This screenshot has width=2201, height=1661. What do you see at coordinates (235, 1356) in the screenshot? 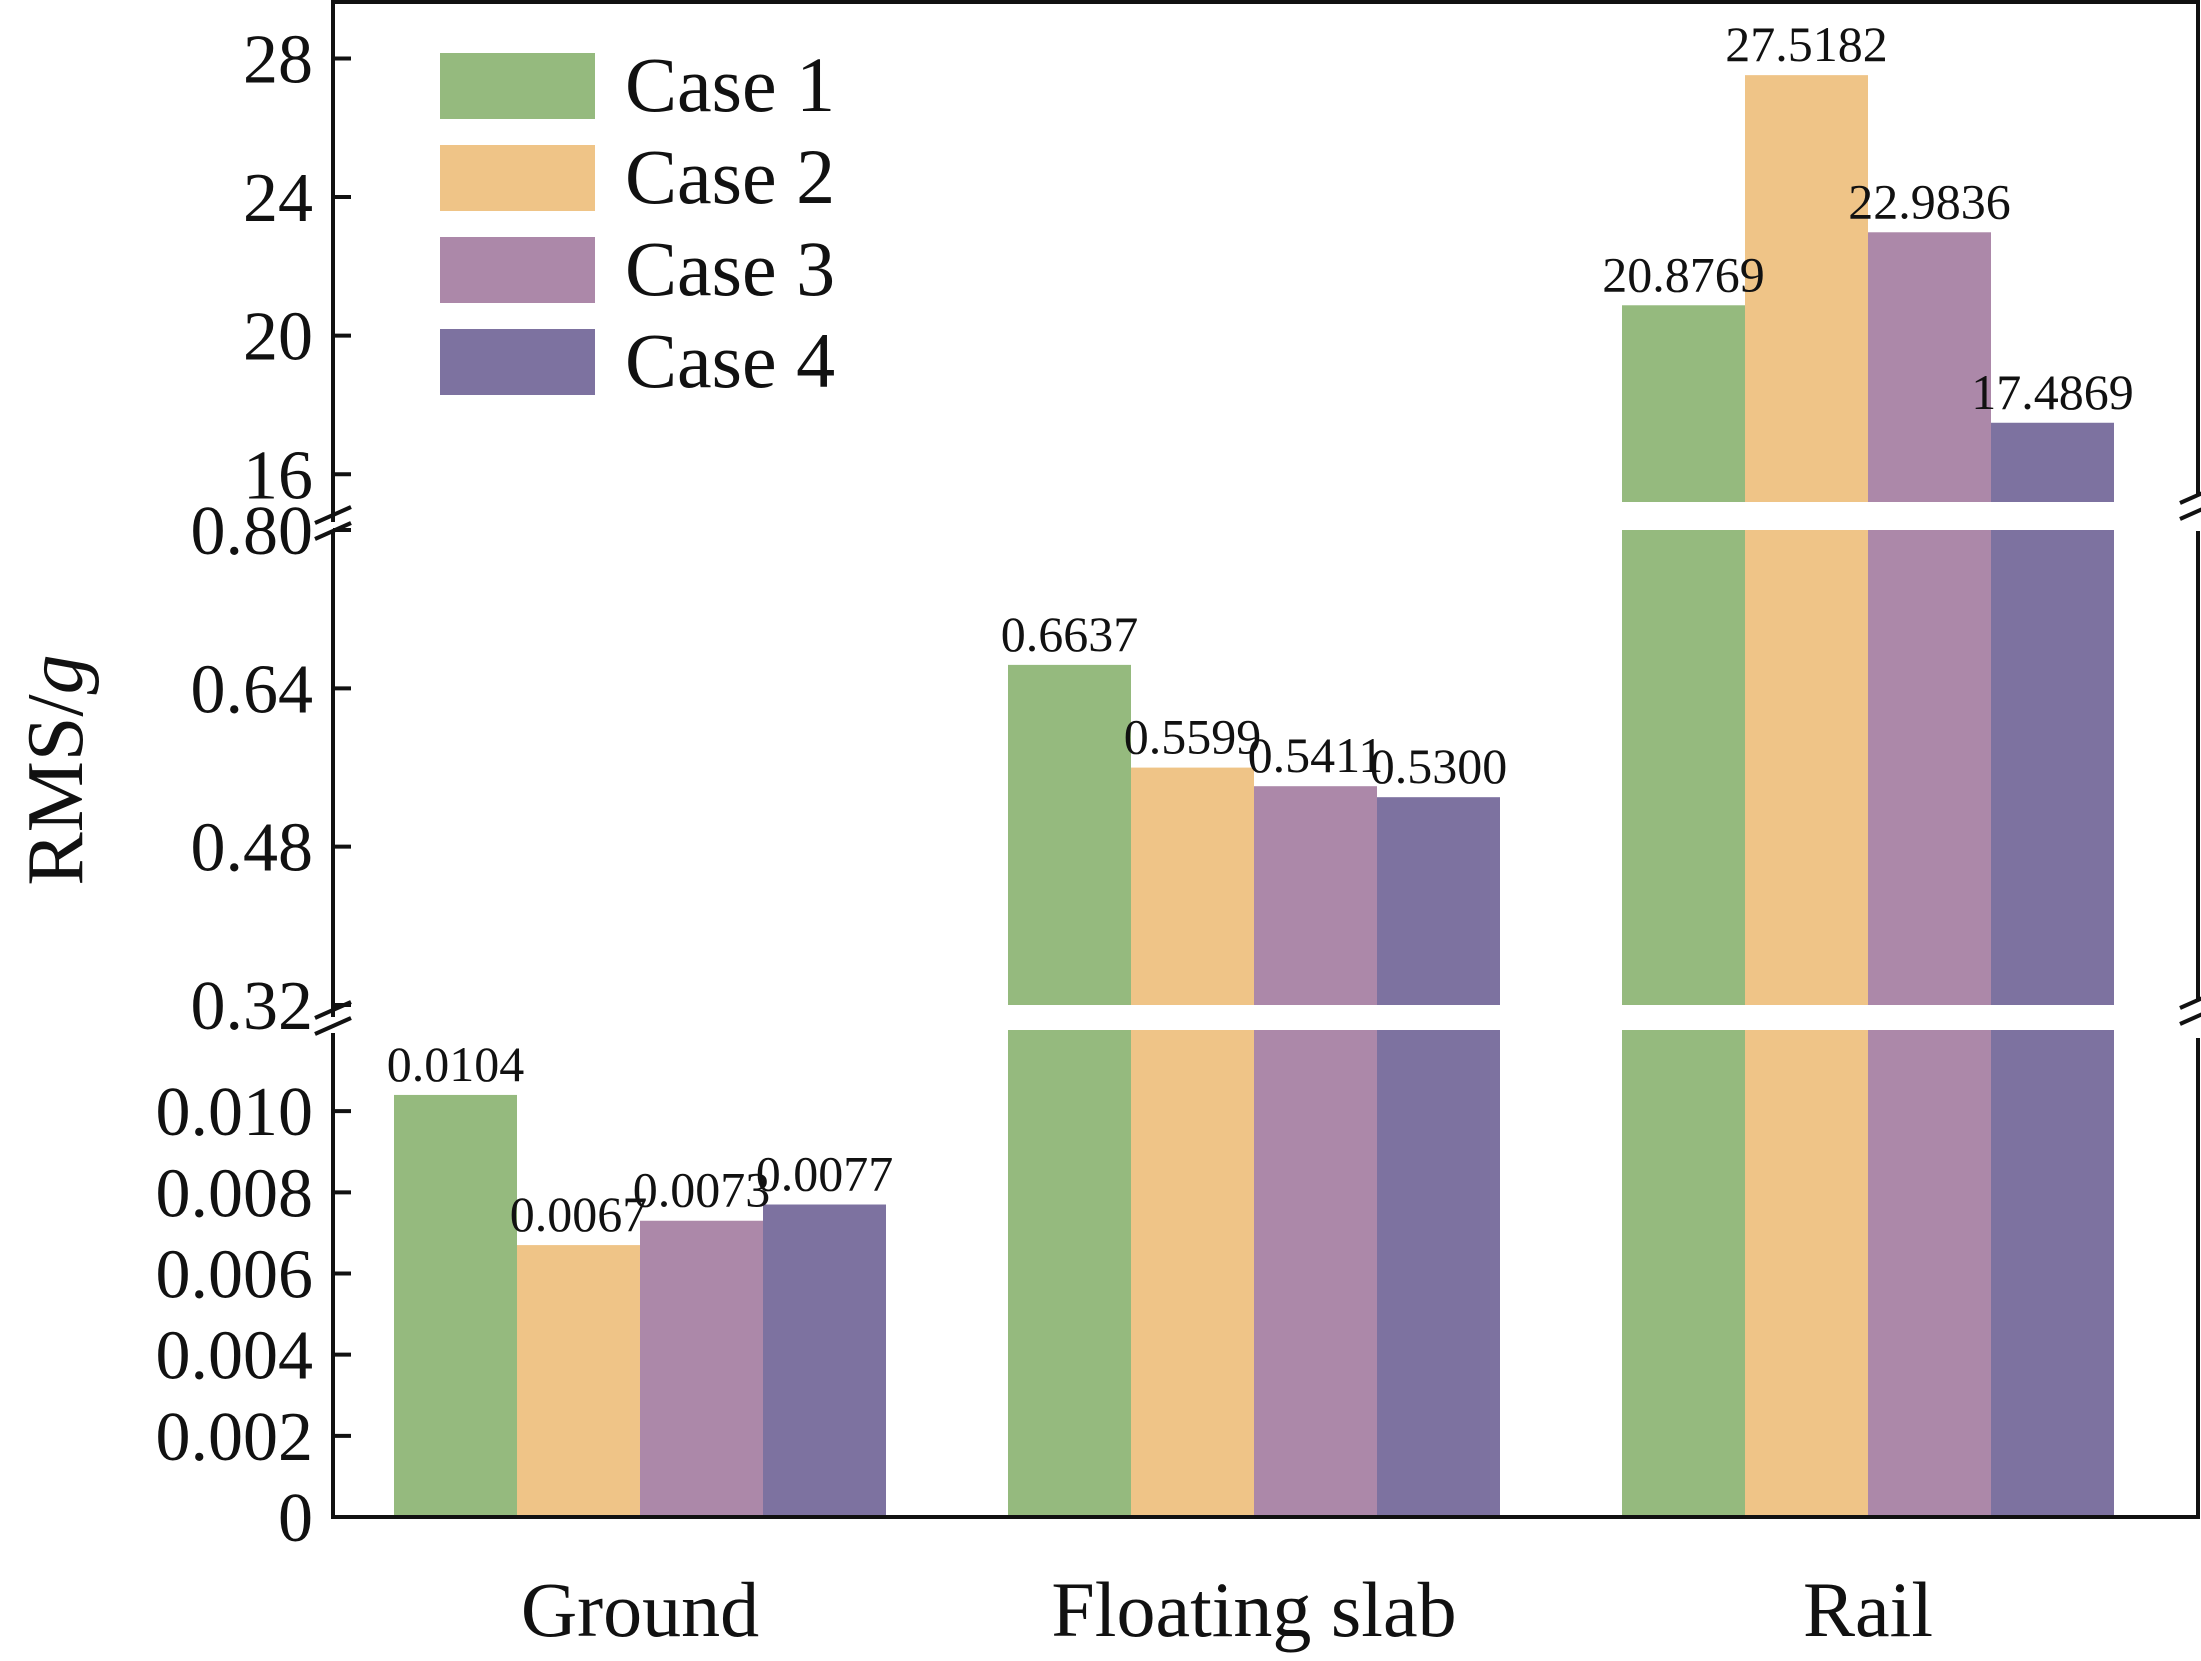
I see `y-tick-label: 0.004` at bounding box center [235, 1356].